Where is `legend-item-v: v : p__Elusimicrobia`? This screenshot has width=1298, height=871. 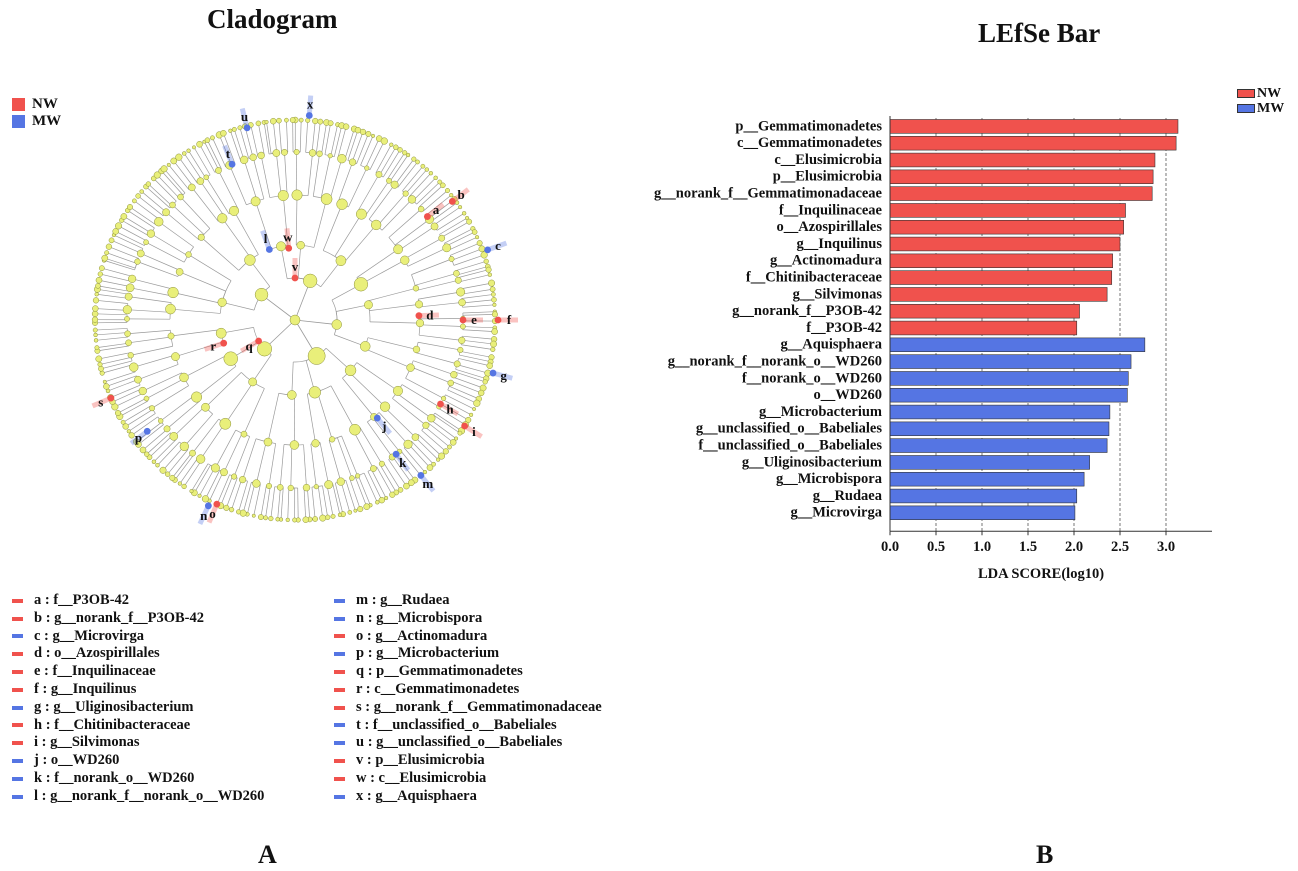 legend-item-v: v : p__Elusimicrobia is located at coordinates (468, 761).